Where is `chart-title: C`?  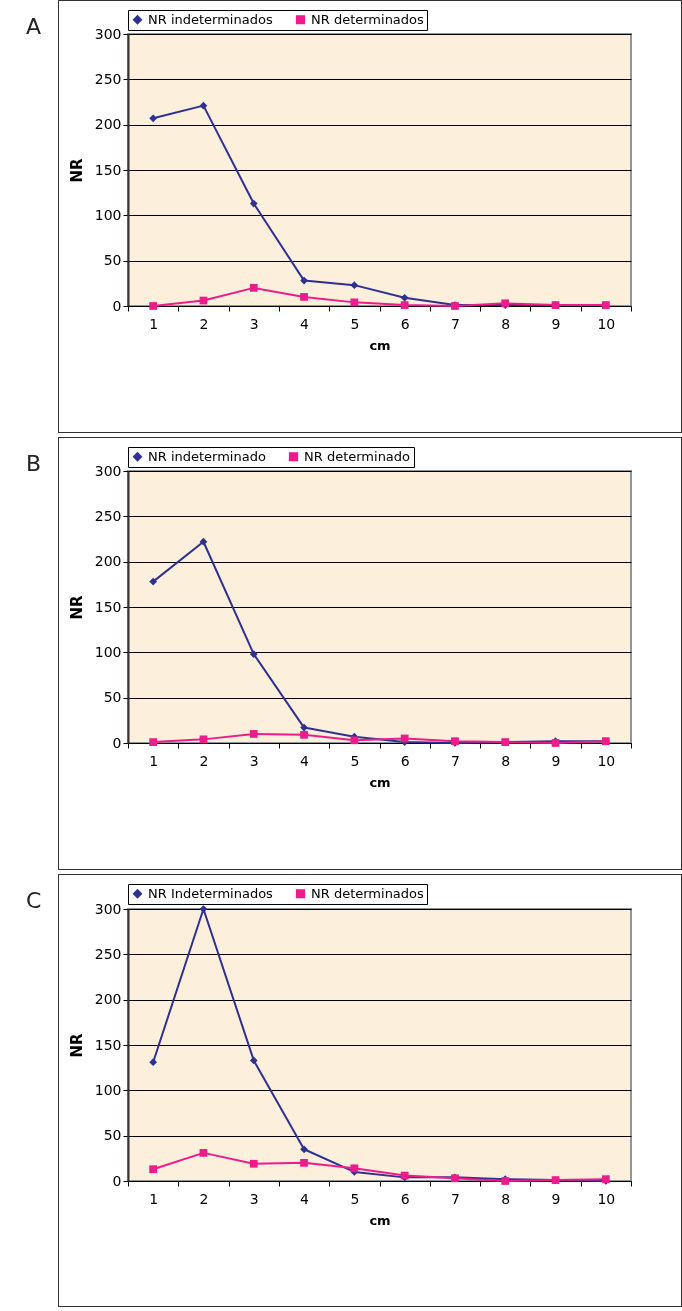
chart-title: C is located at coordinates (34, 900).